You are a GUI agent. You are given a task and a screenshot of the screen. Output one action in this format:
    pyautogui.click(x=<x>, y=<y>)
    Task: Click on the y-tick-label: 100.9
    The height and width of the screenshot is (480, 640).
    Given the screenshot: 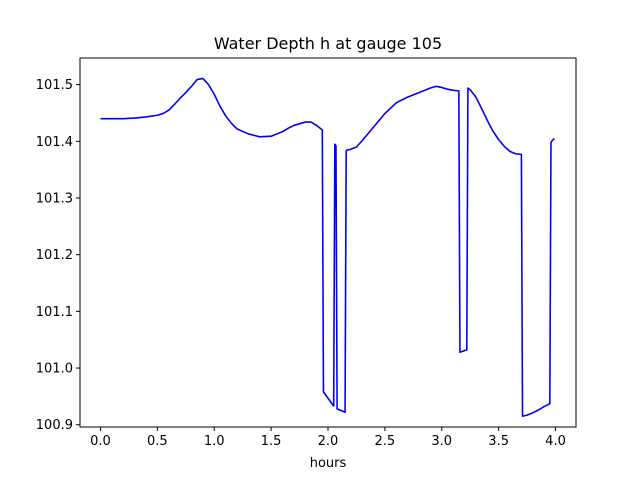 What is the action you would take?
    pyautogui.click(x=54, y=425)
    